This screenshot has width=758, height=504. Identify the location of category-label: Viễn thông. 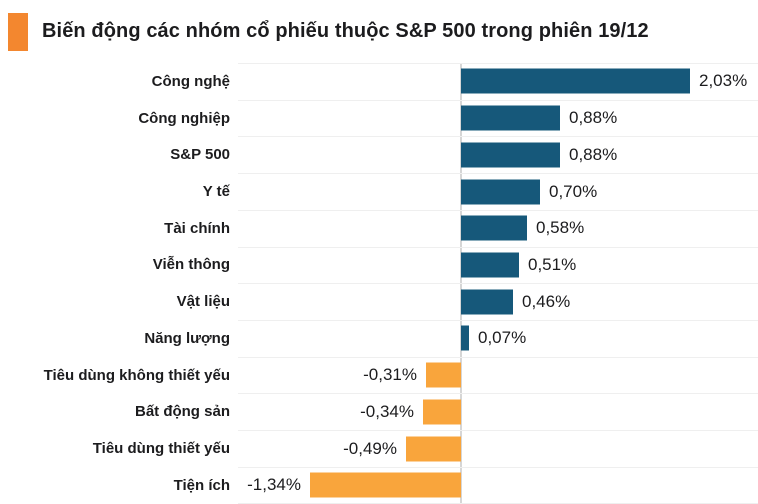
(191, 265).